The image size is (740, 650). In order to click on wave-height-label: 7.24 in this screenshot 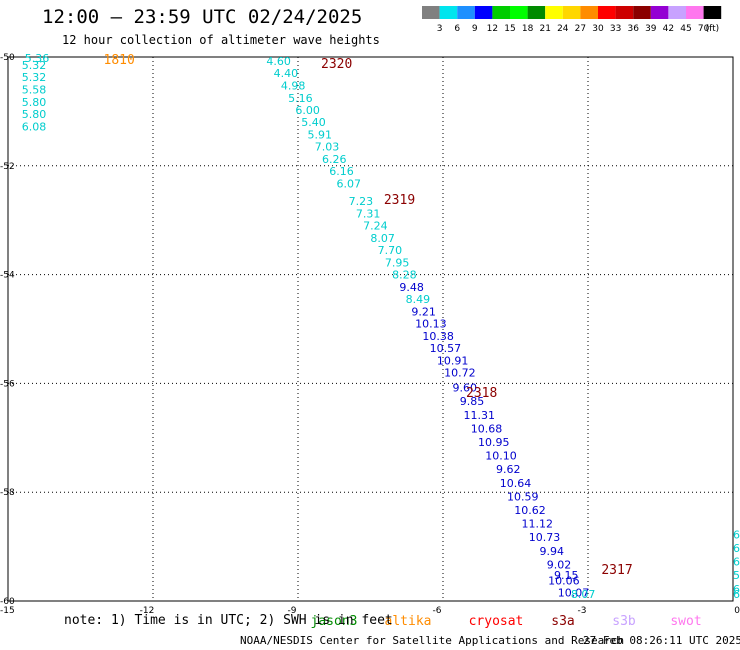, I will do `click(375, 225)`.